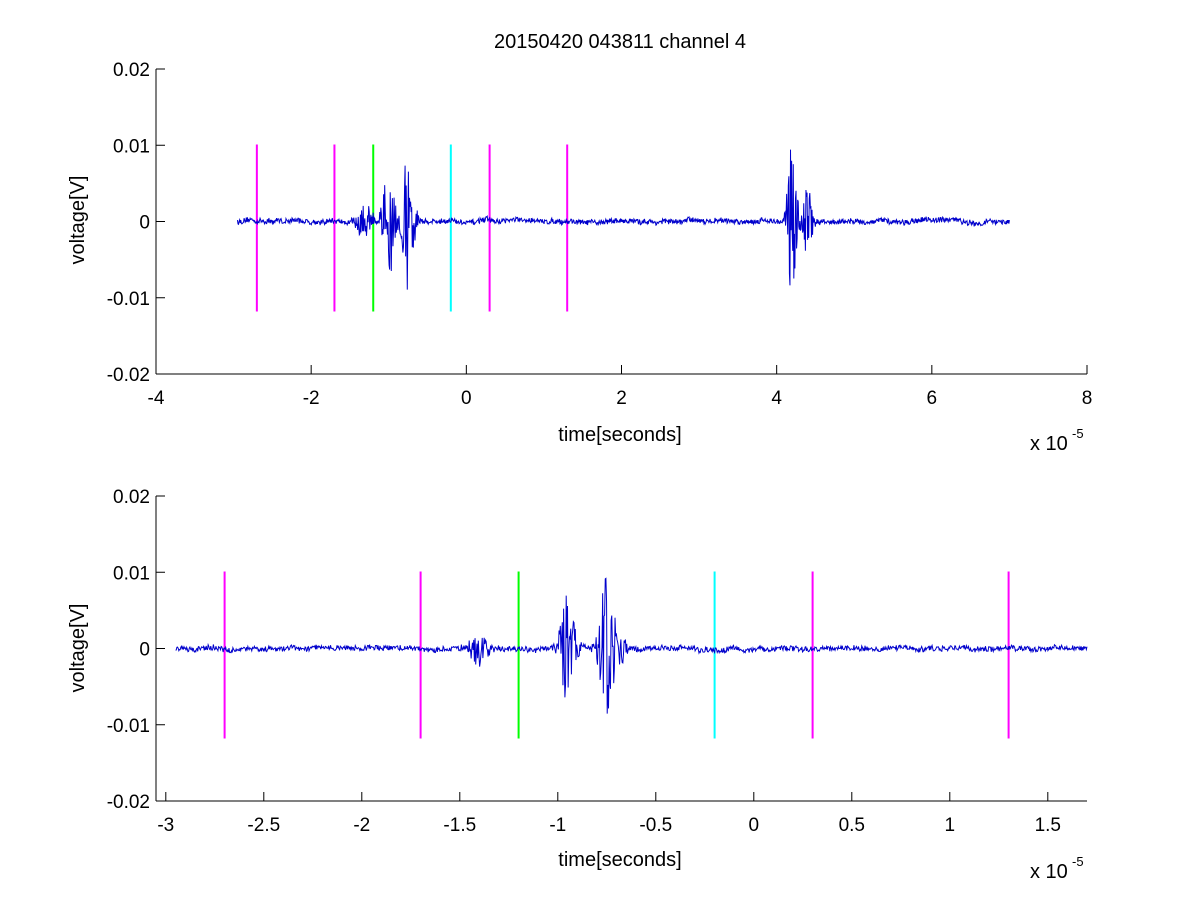 This screenshot has width=1200, height=901. What do you see at coordinates (165, 825) in the screenshot?
I see `x-tick-label: -3` at bounding box center [165, 825].